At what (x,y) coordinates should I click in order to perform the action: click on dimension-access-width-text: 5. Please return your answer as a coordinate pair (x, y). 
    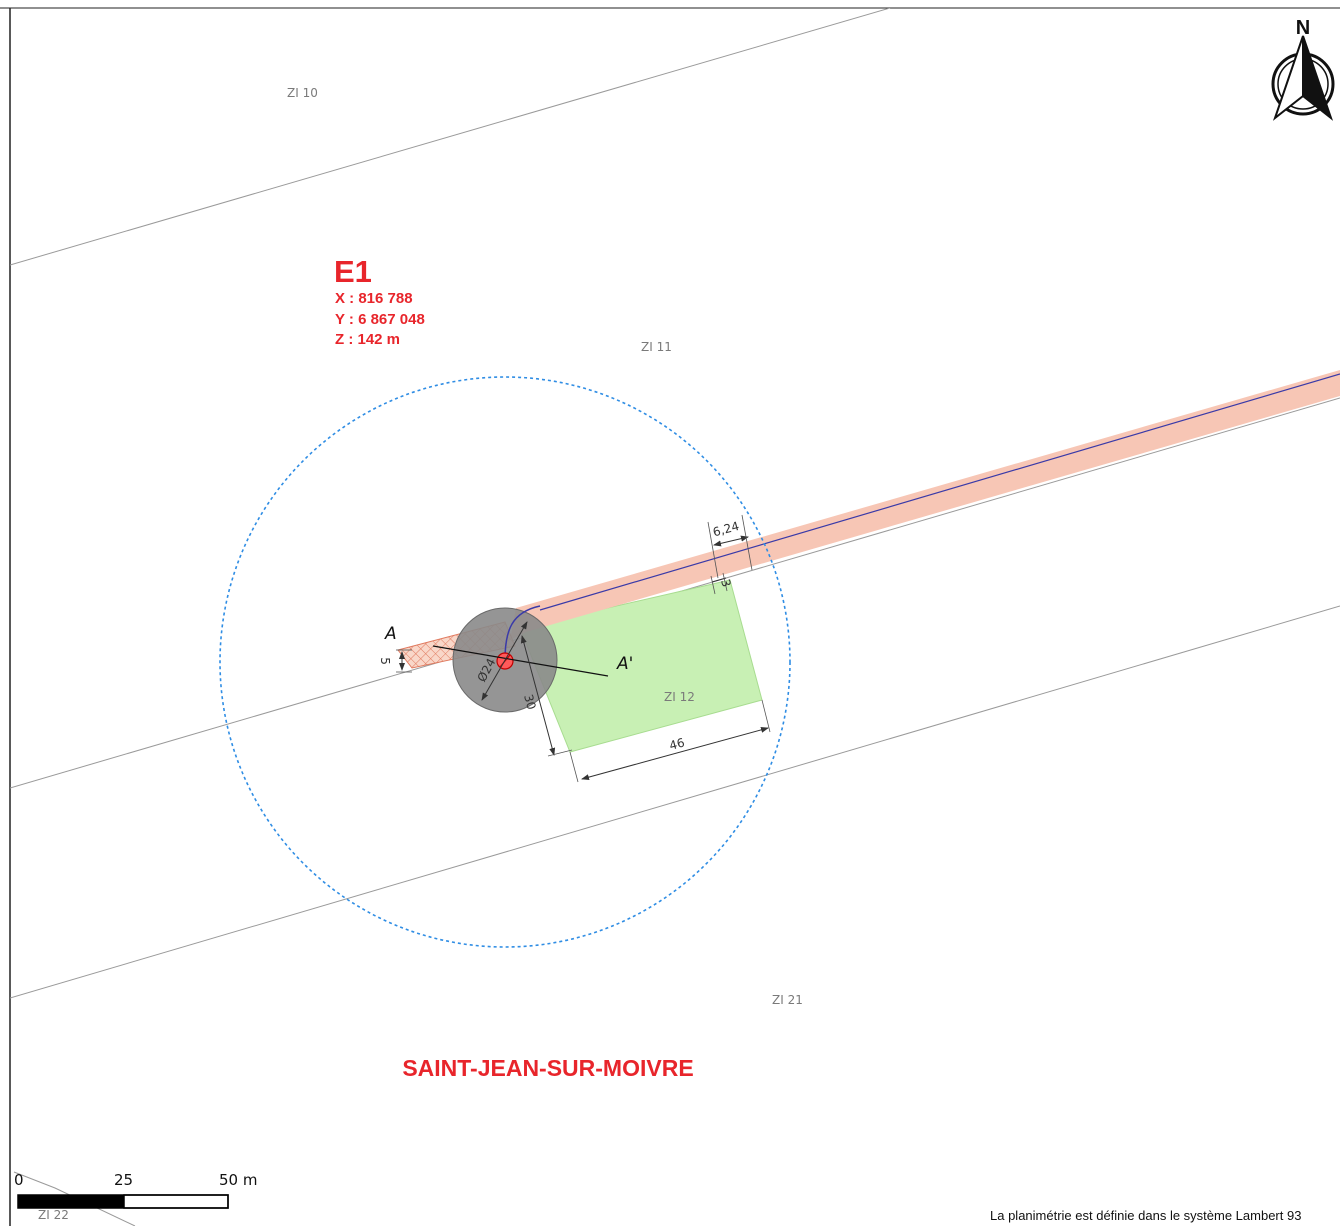
    Looking at the image, I should click on (385, 661).